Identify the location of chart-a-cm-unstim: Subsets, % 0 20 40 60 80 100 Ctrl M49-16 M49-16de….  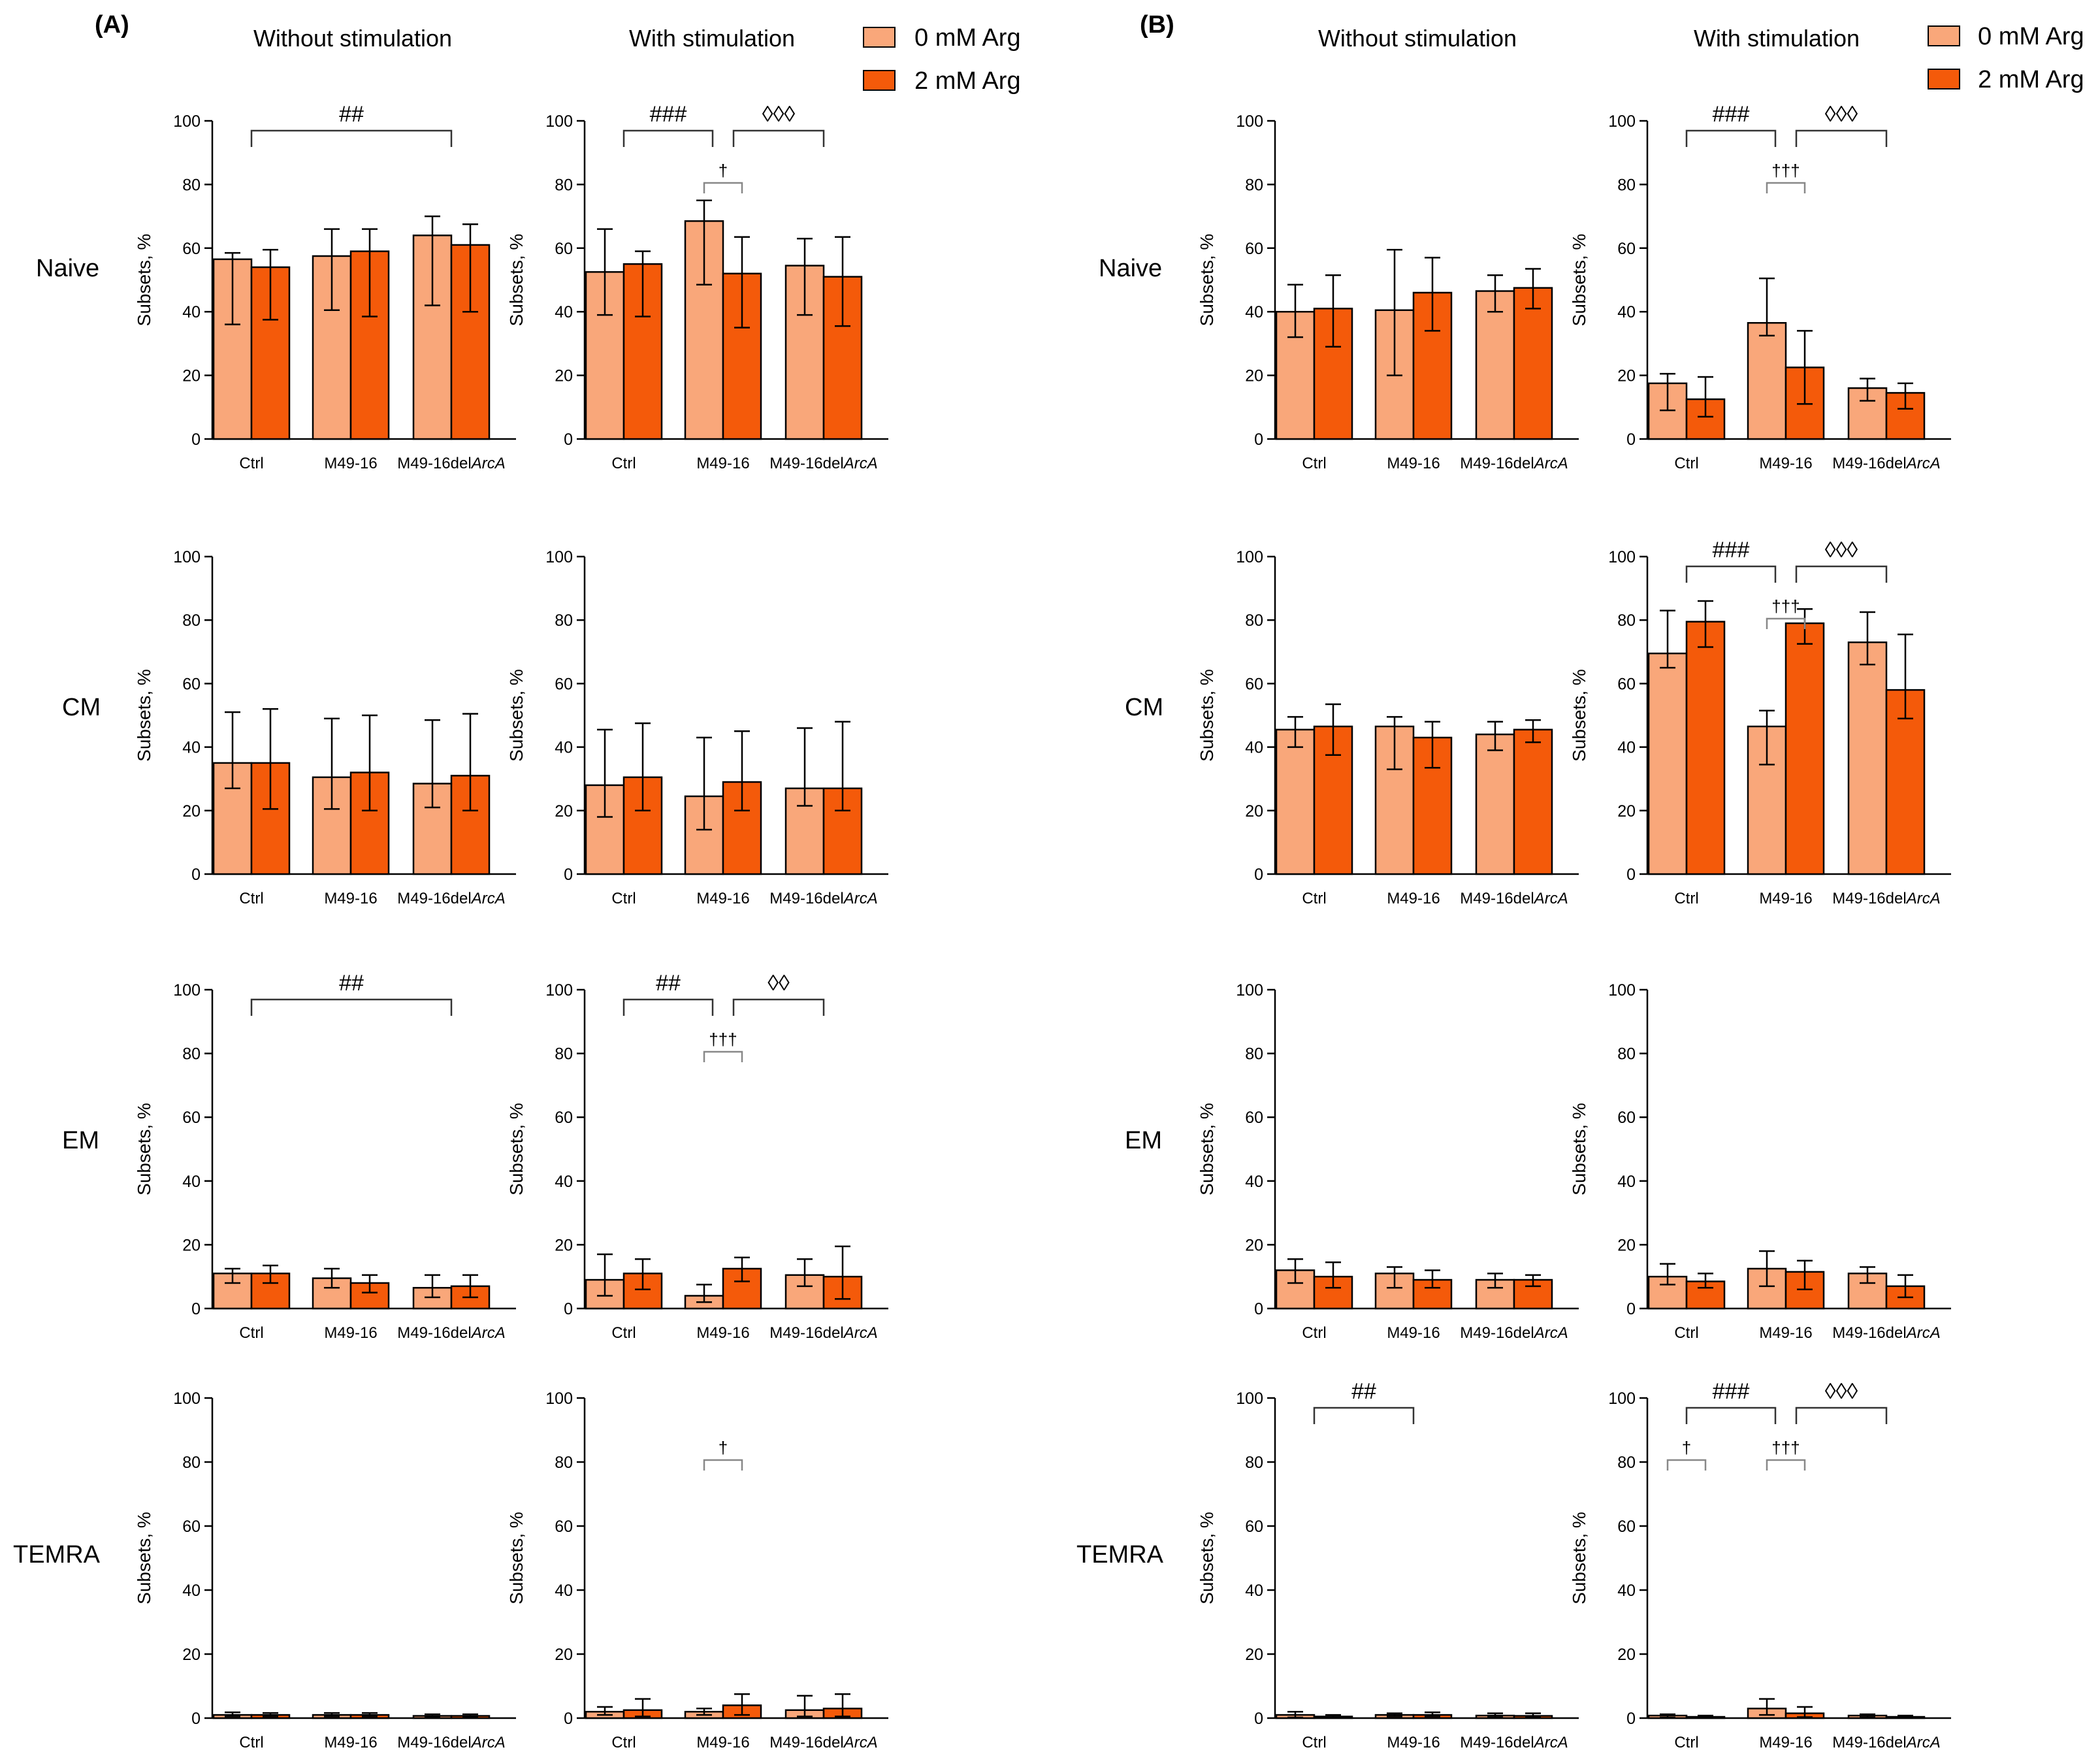
(325, 727).